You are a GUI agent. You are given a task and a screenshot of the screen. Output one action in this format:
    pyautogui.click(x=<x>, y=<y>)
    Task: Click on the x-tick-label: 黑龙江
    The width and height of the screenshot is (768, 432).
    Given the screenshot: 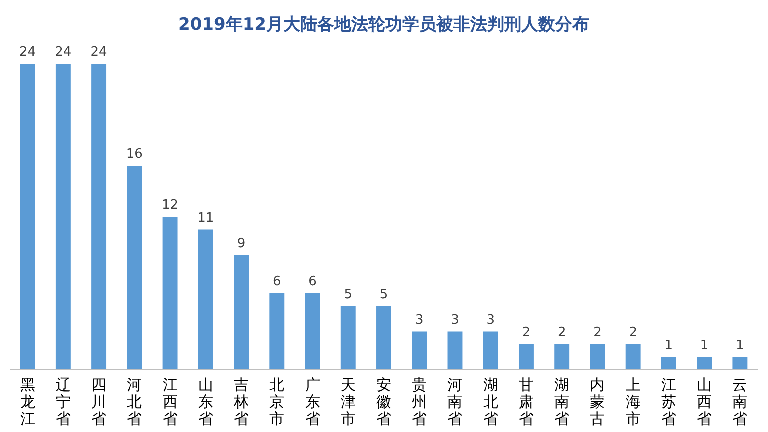 What is the action you would take?
    pyautogui.click(x=28, y=402)
    